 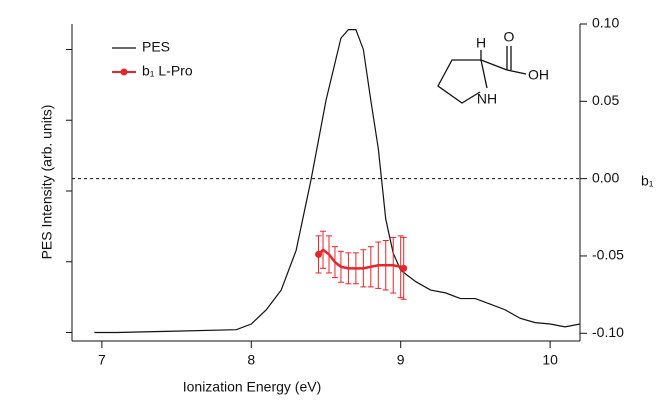 What do you see at coordinates (251, 360) in the screenshot?
I see `x-tick-label: 8` at bounding box center [251, 360].